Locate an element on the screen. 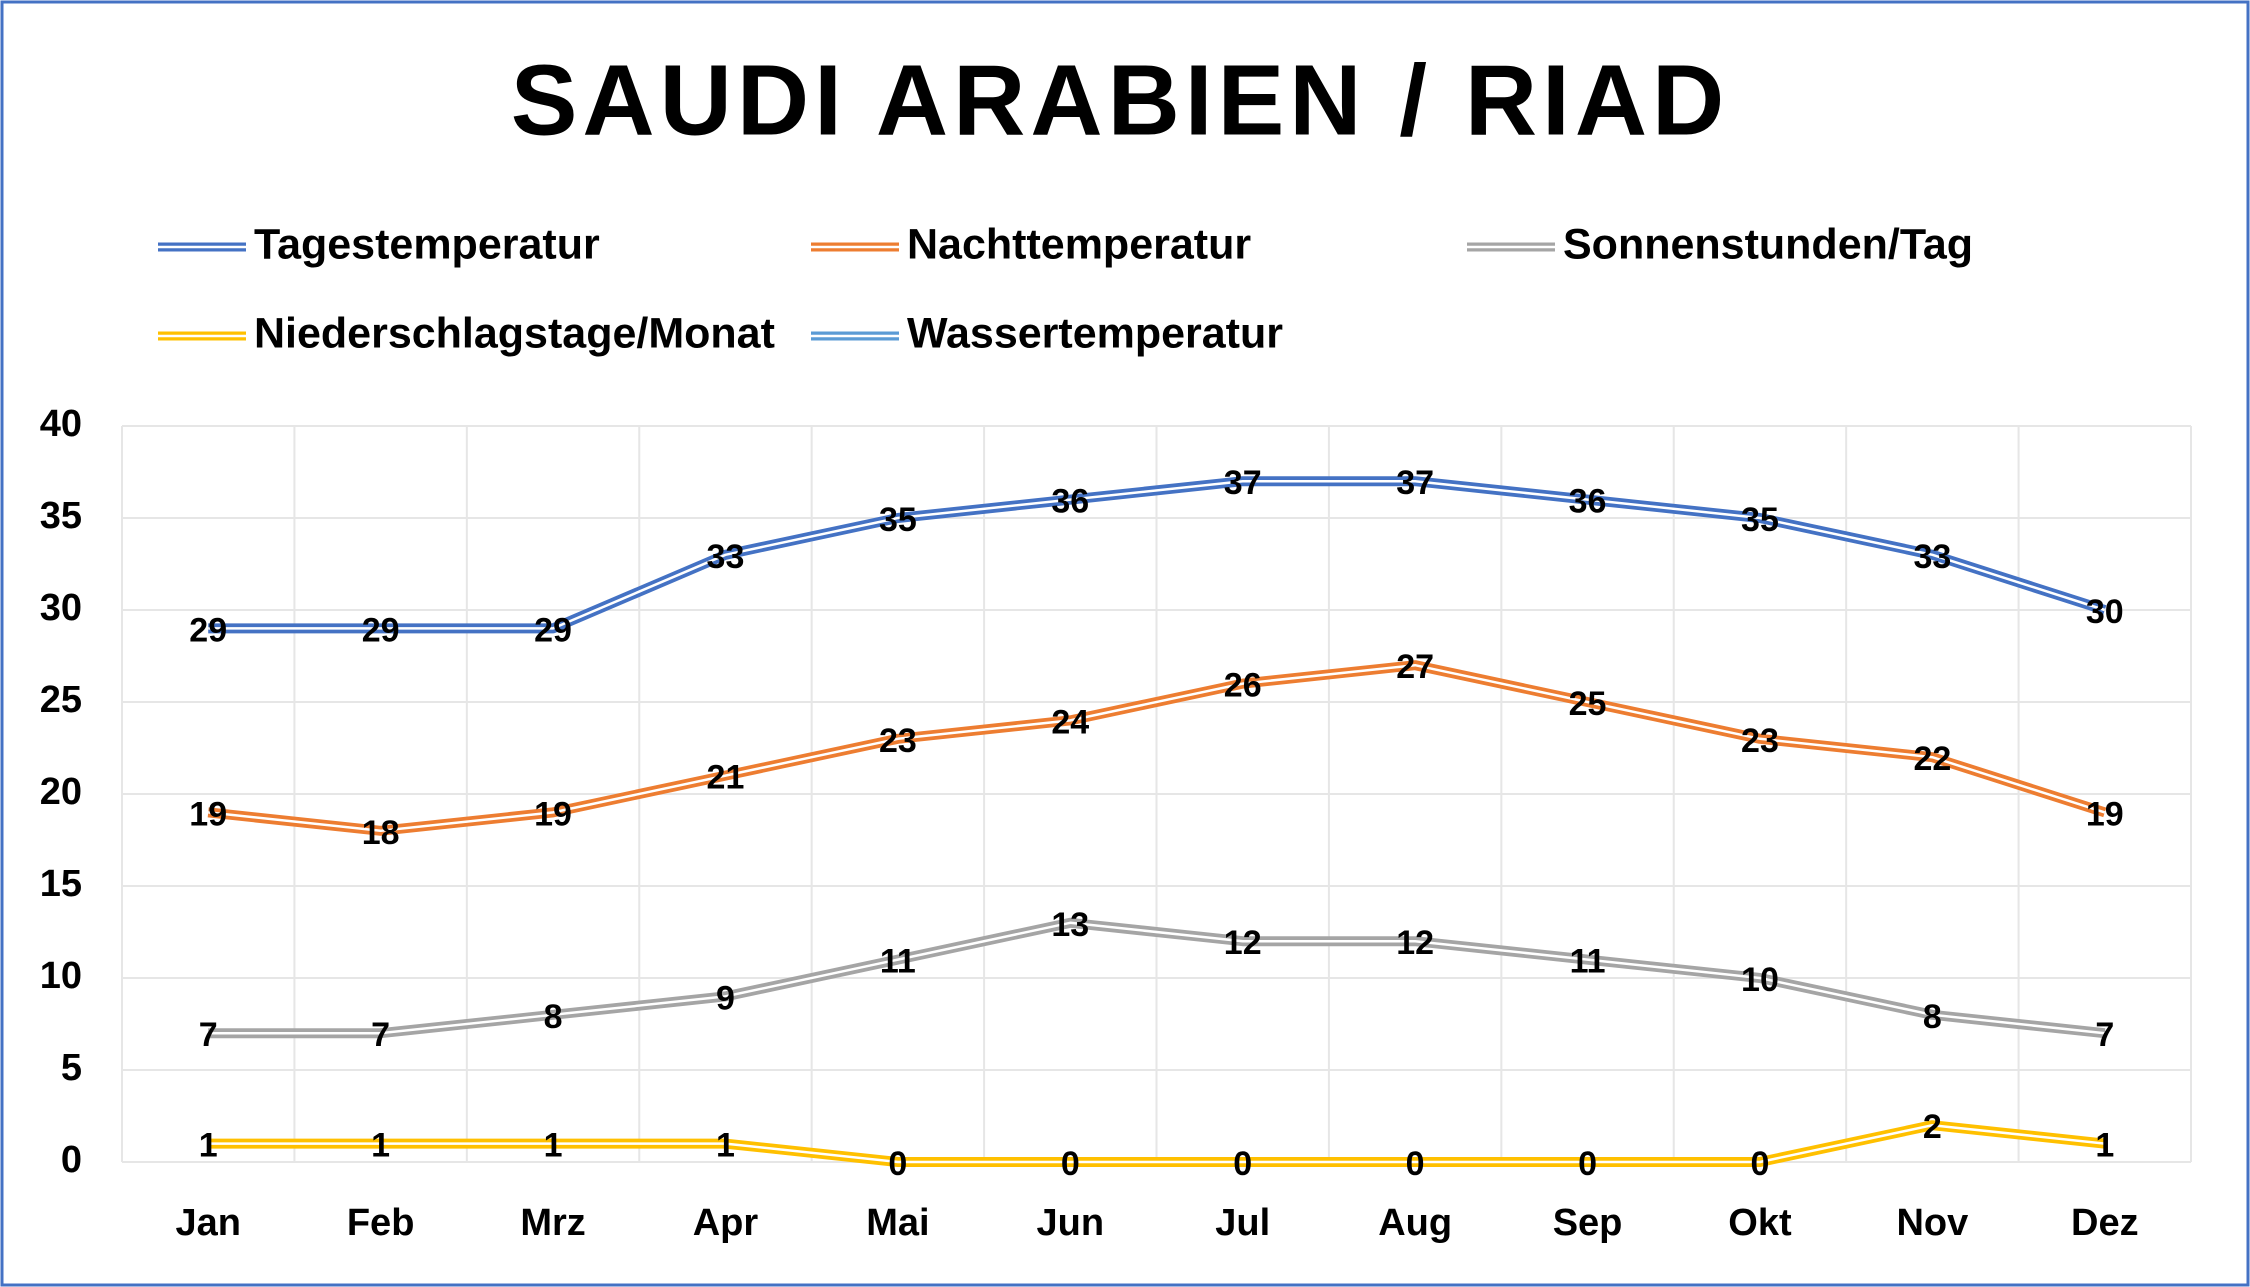 The image size is (2250, 1287). chart-title: SAUDI ARABIEN / RIAD is located at coordinates (1120, 100).